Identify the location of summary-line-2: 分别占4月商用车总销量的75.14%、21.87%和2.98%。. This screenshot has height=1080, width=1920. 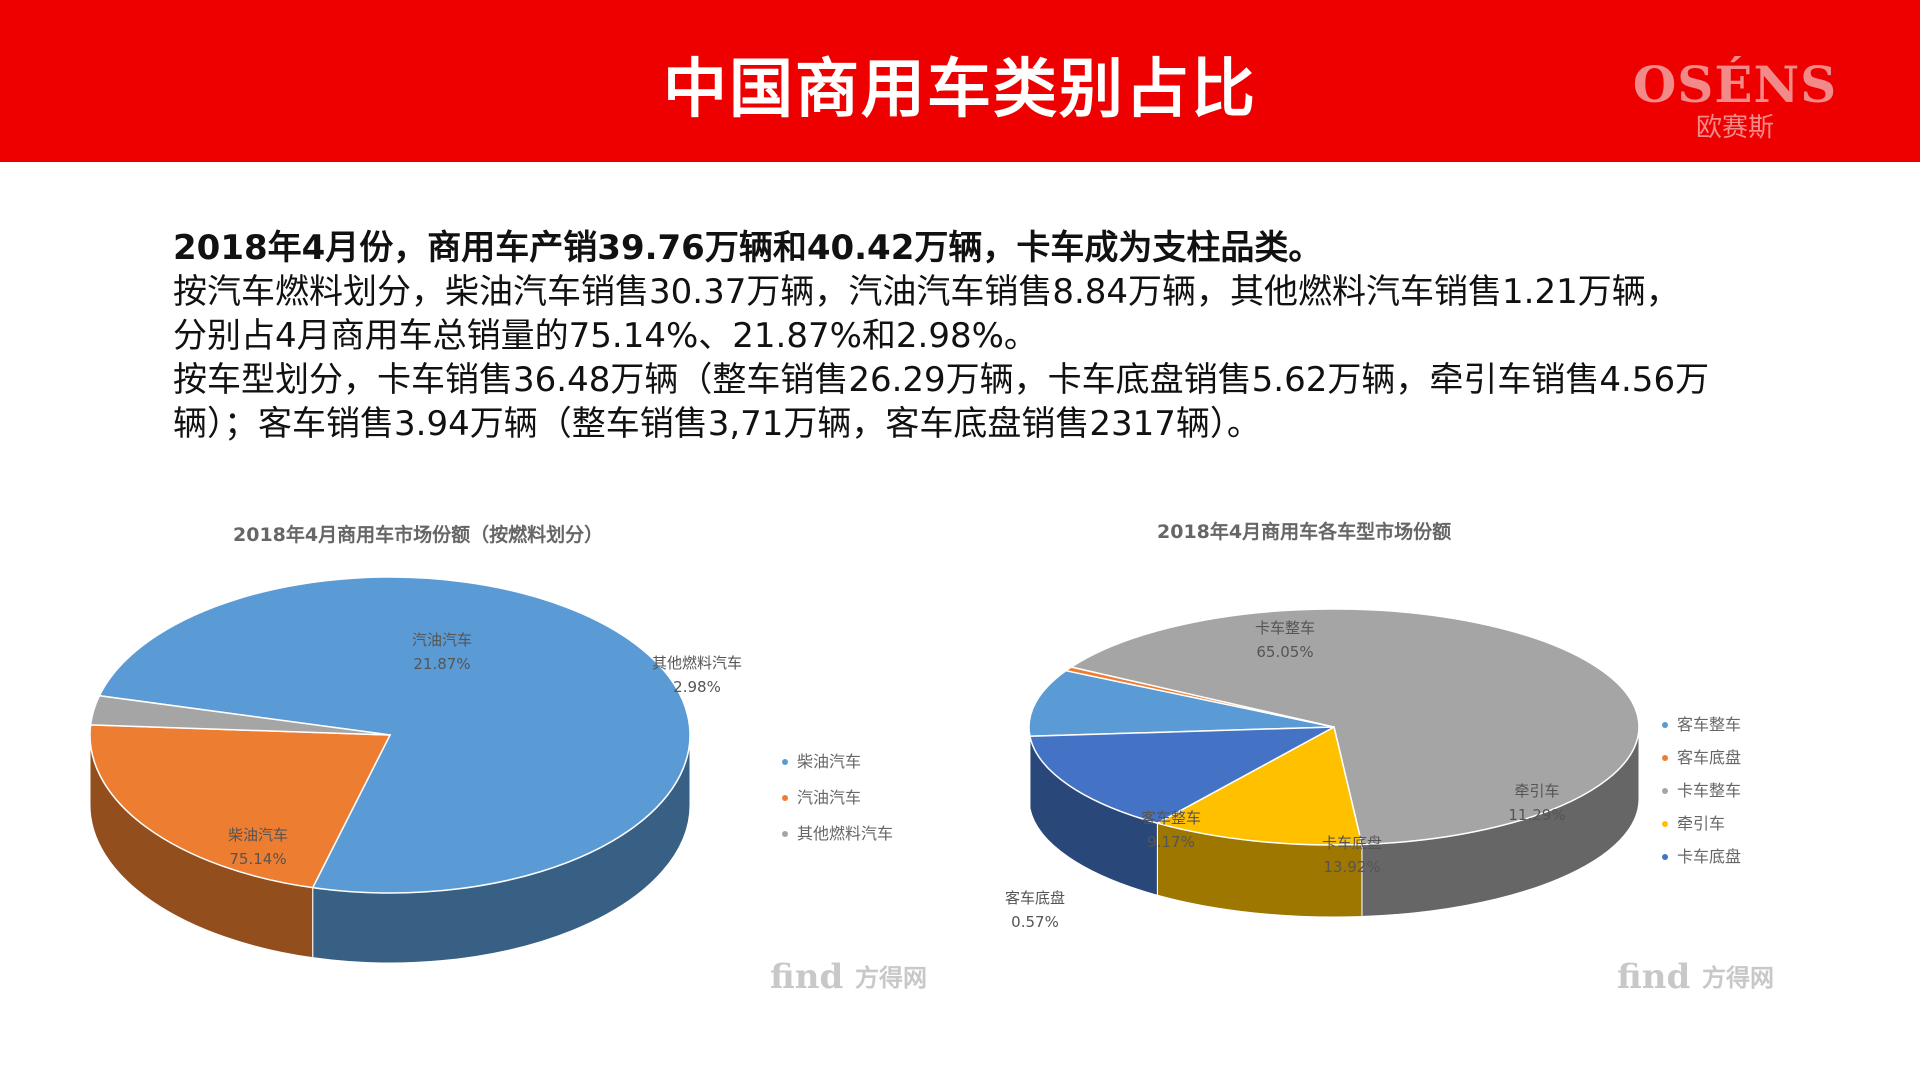
(605, 336).